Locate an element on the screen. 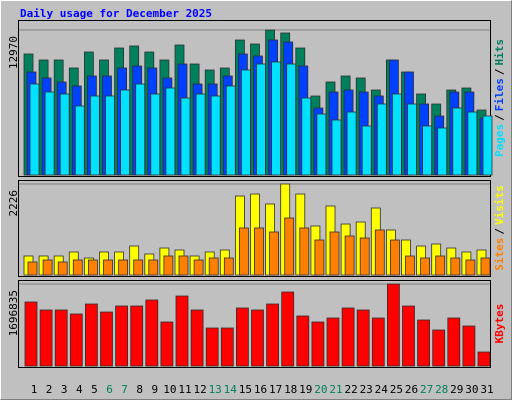 The height and width of the screenshot is (400, 512). x-tick-label: 6 is located at coordinates (109, 389).